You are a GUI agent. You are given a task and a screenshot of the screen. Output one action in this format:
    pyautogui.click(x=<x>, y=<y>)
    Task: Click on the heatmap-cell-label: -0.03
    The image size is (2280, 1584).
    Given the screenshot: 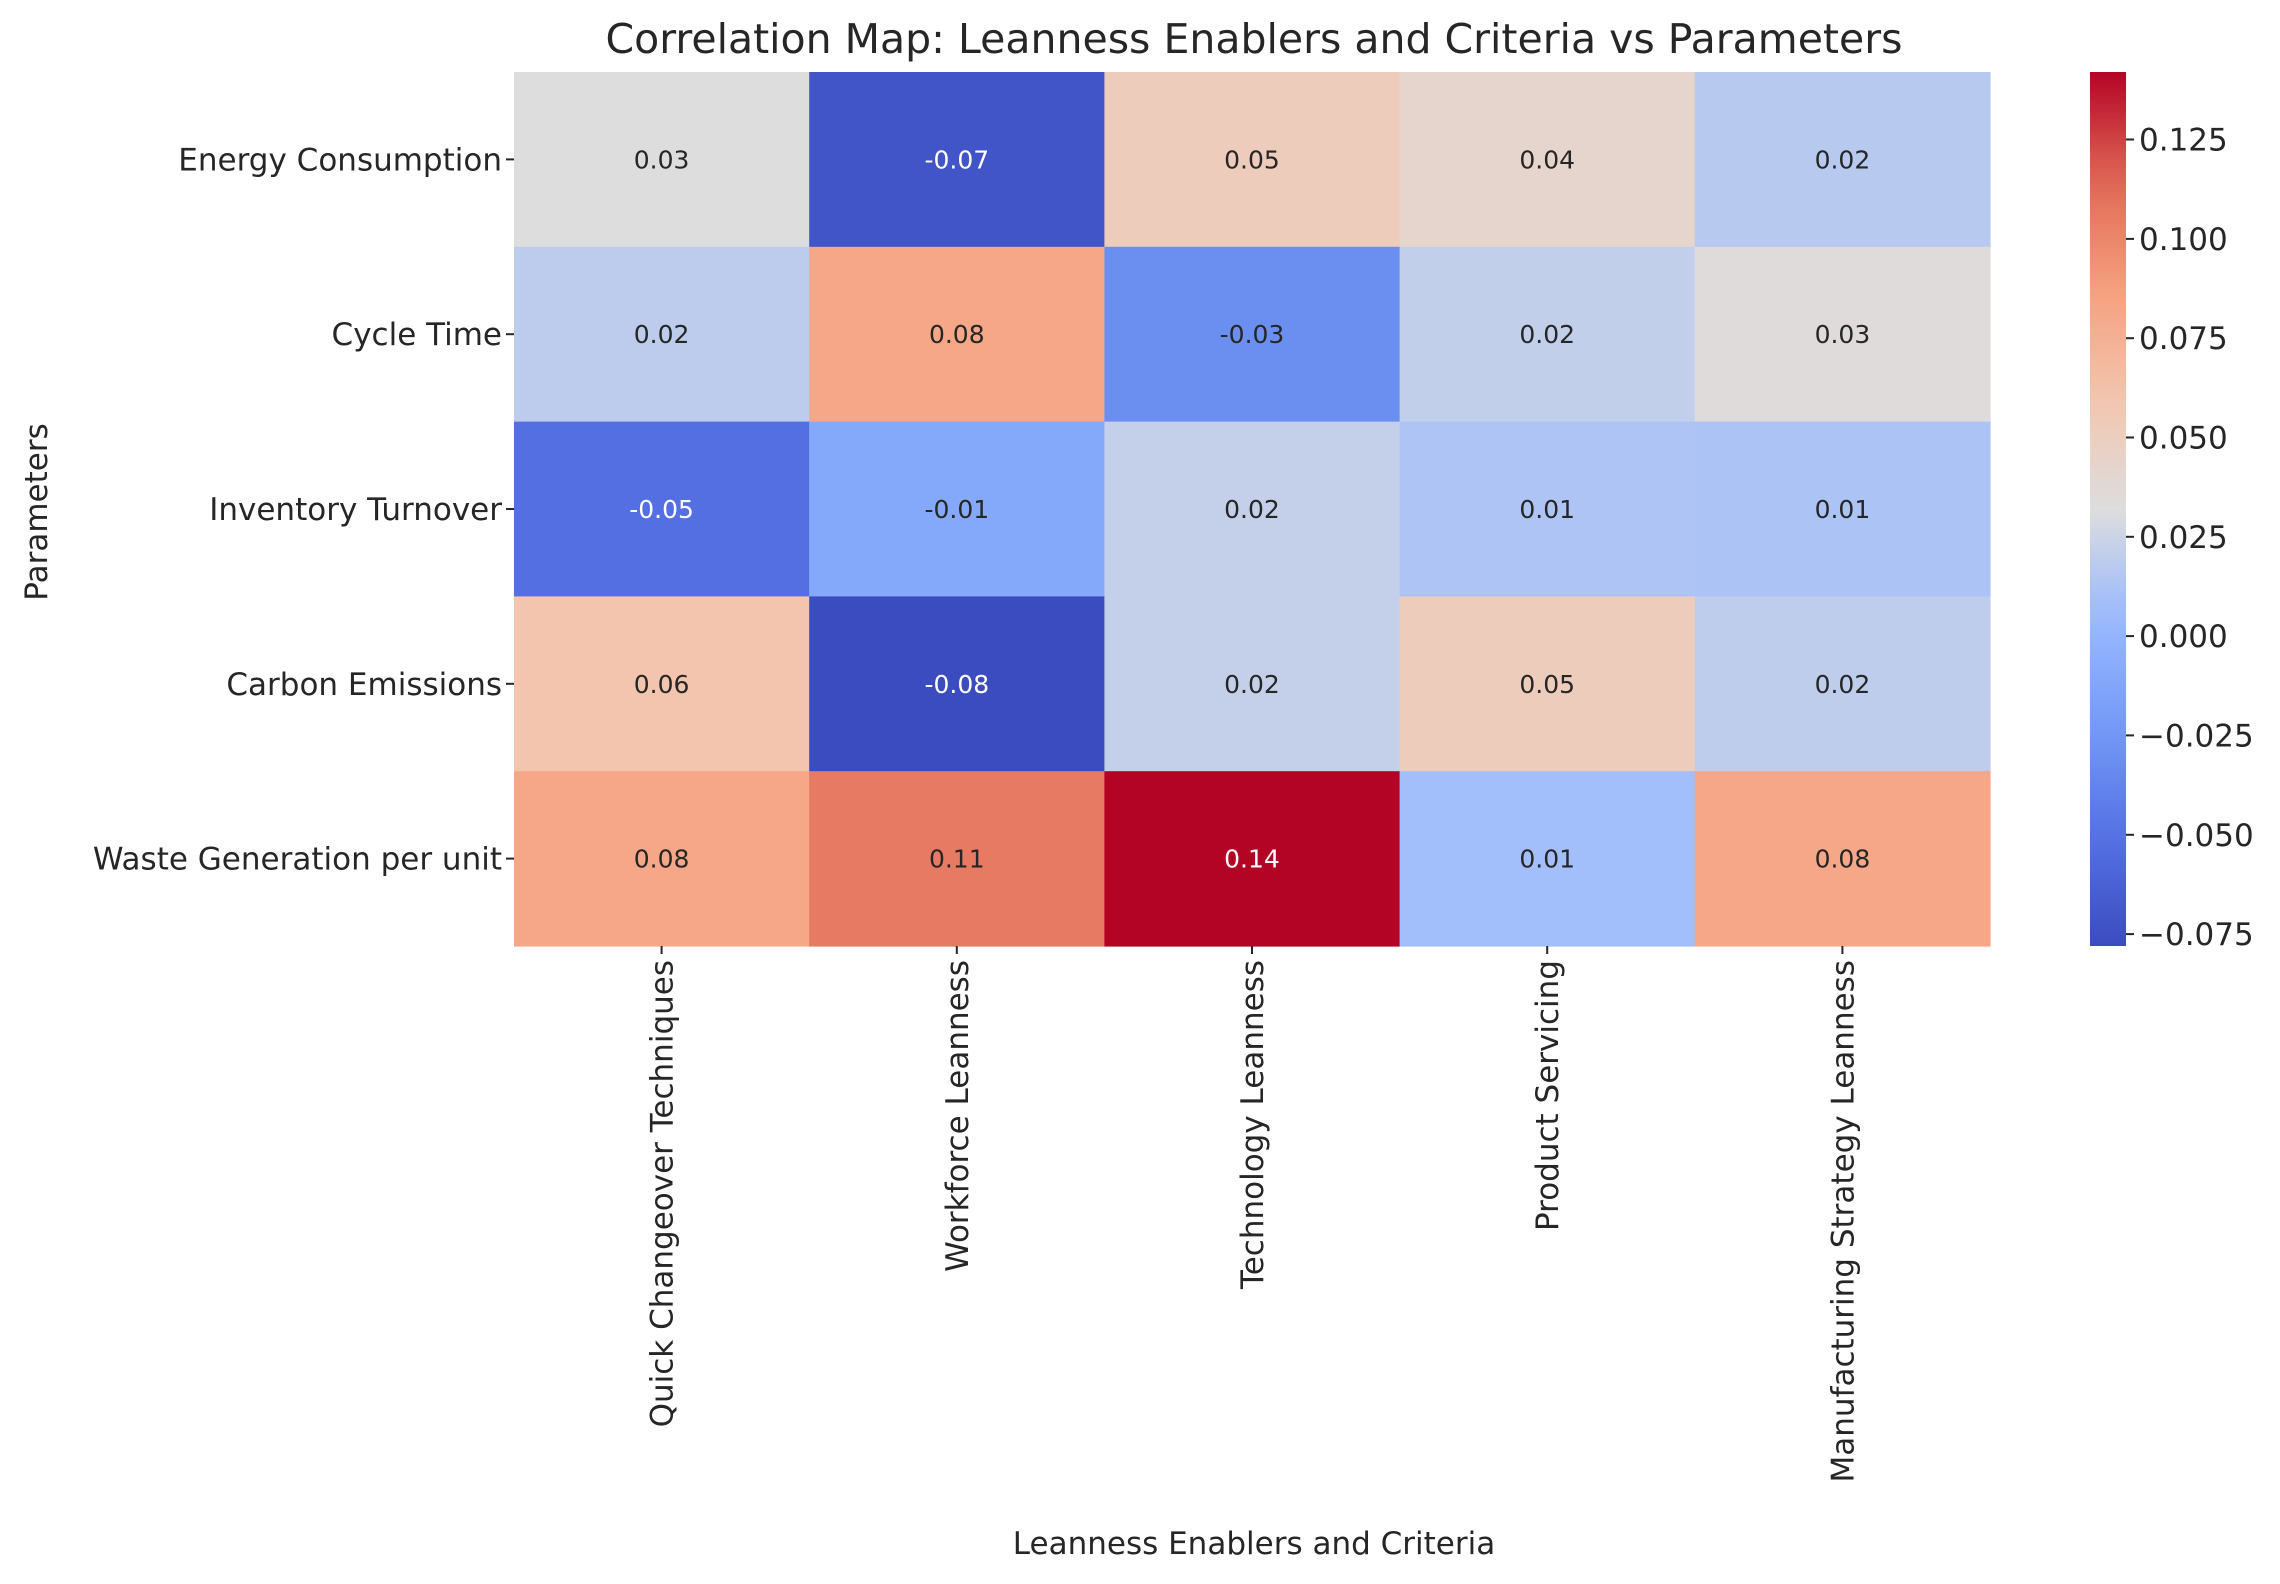 What is the action you would take?
    pyautogui.click(x=1252, y=334)
    